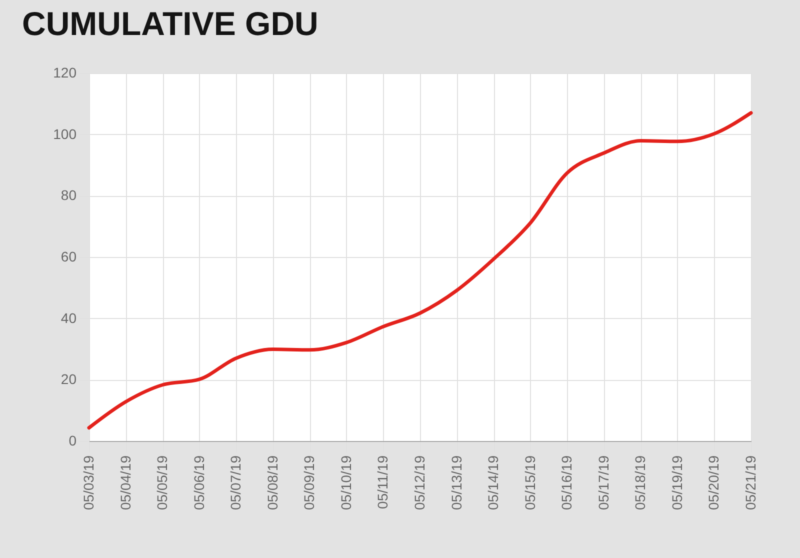  What do you see at coordinates (272, 482) in the screenshot?
I see `x-tick-label: 05/08/19` at bounding box center [272, 482].